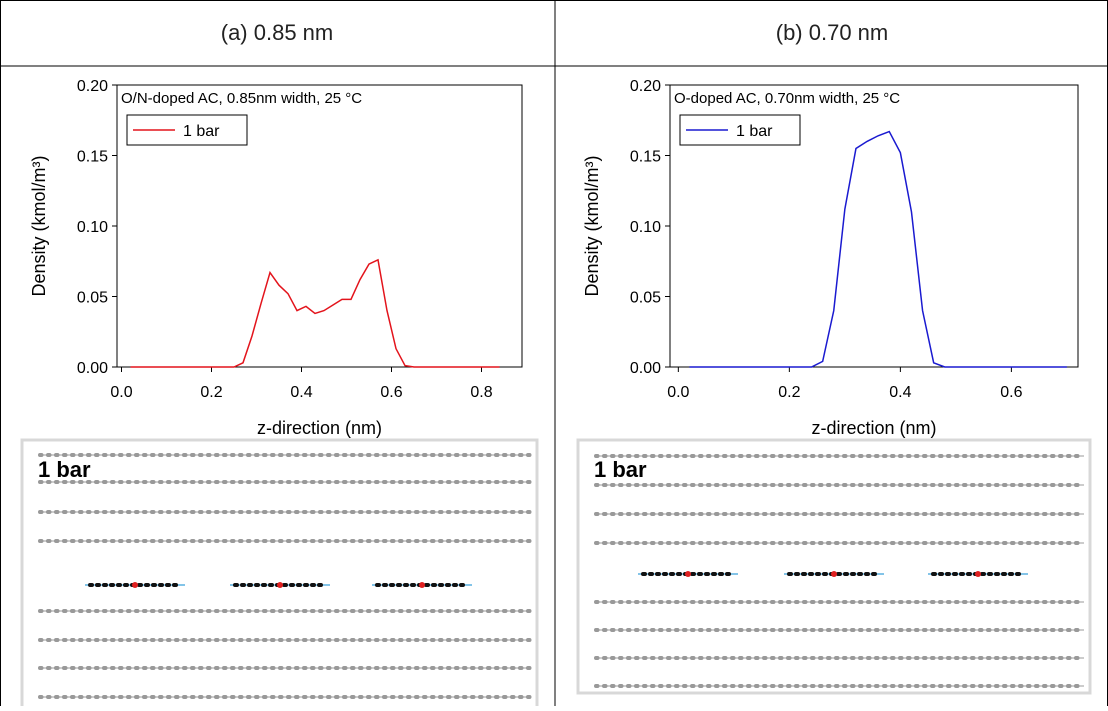 This screenshot has height=711, width=1108. I want to click on column-header: (a) 0.85 nm, so click(277, 32).